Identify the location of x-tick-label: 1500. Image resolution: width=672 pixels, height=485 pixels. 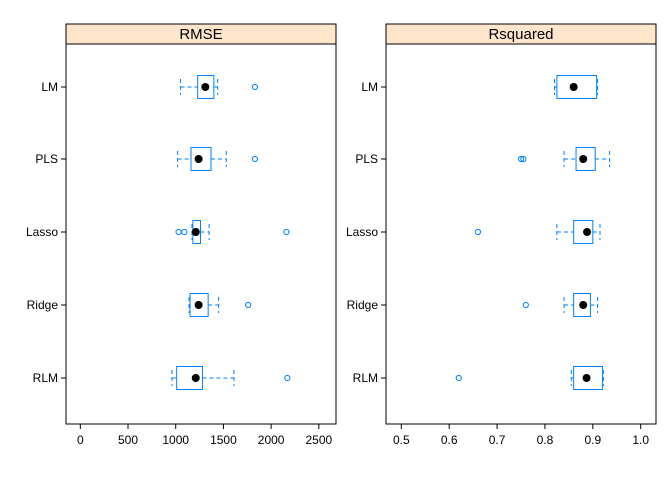
(223, 440).